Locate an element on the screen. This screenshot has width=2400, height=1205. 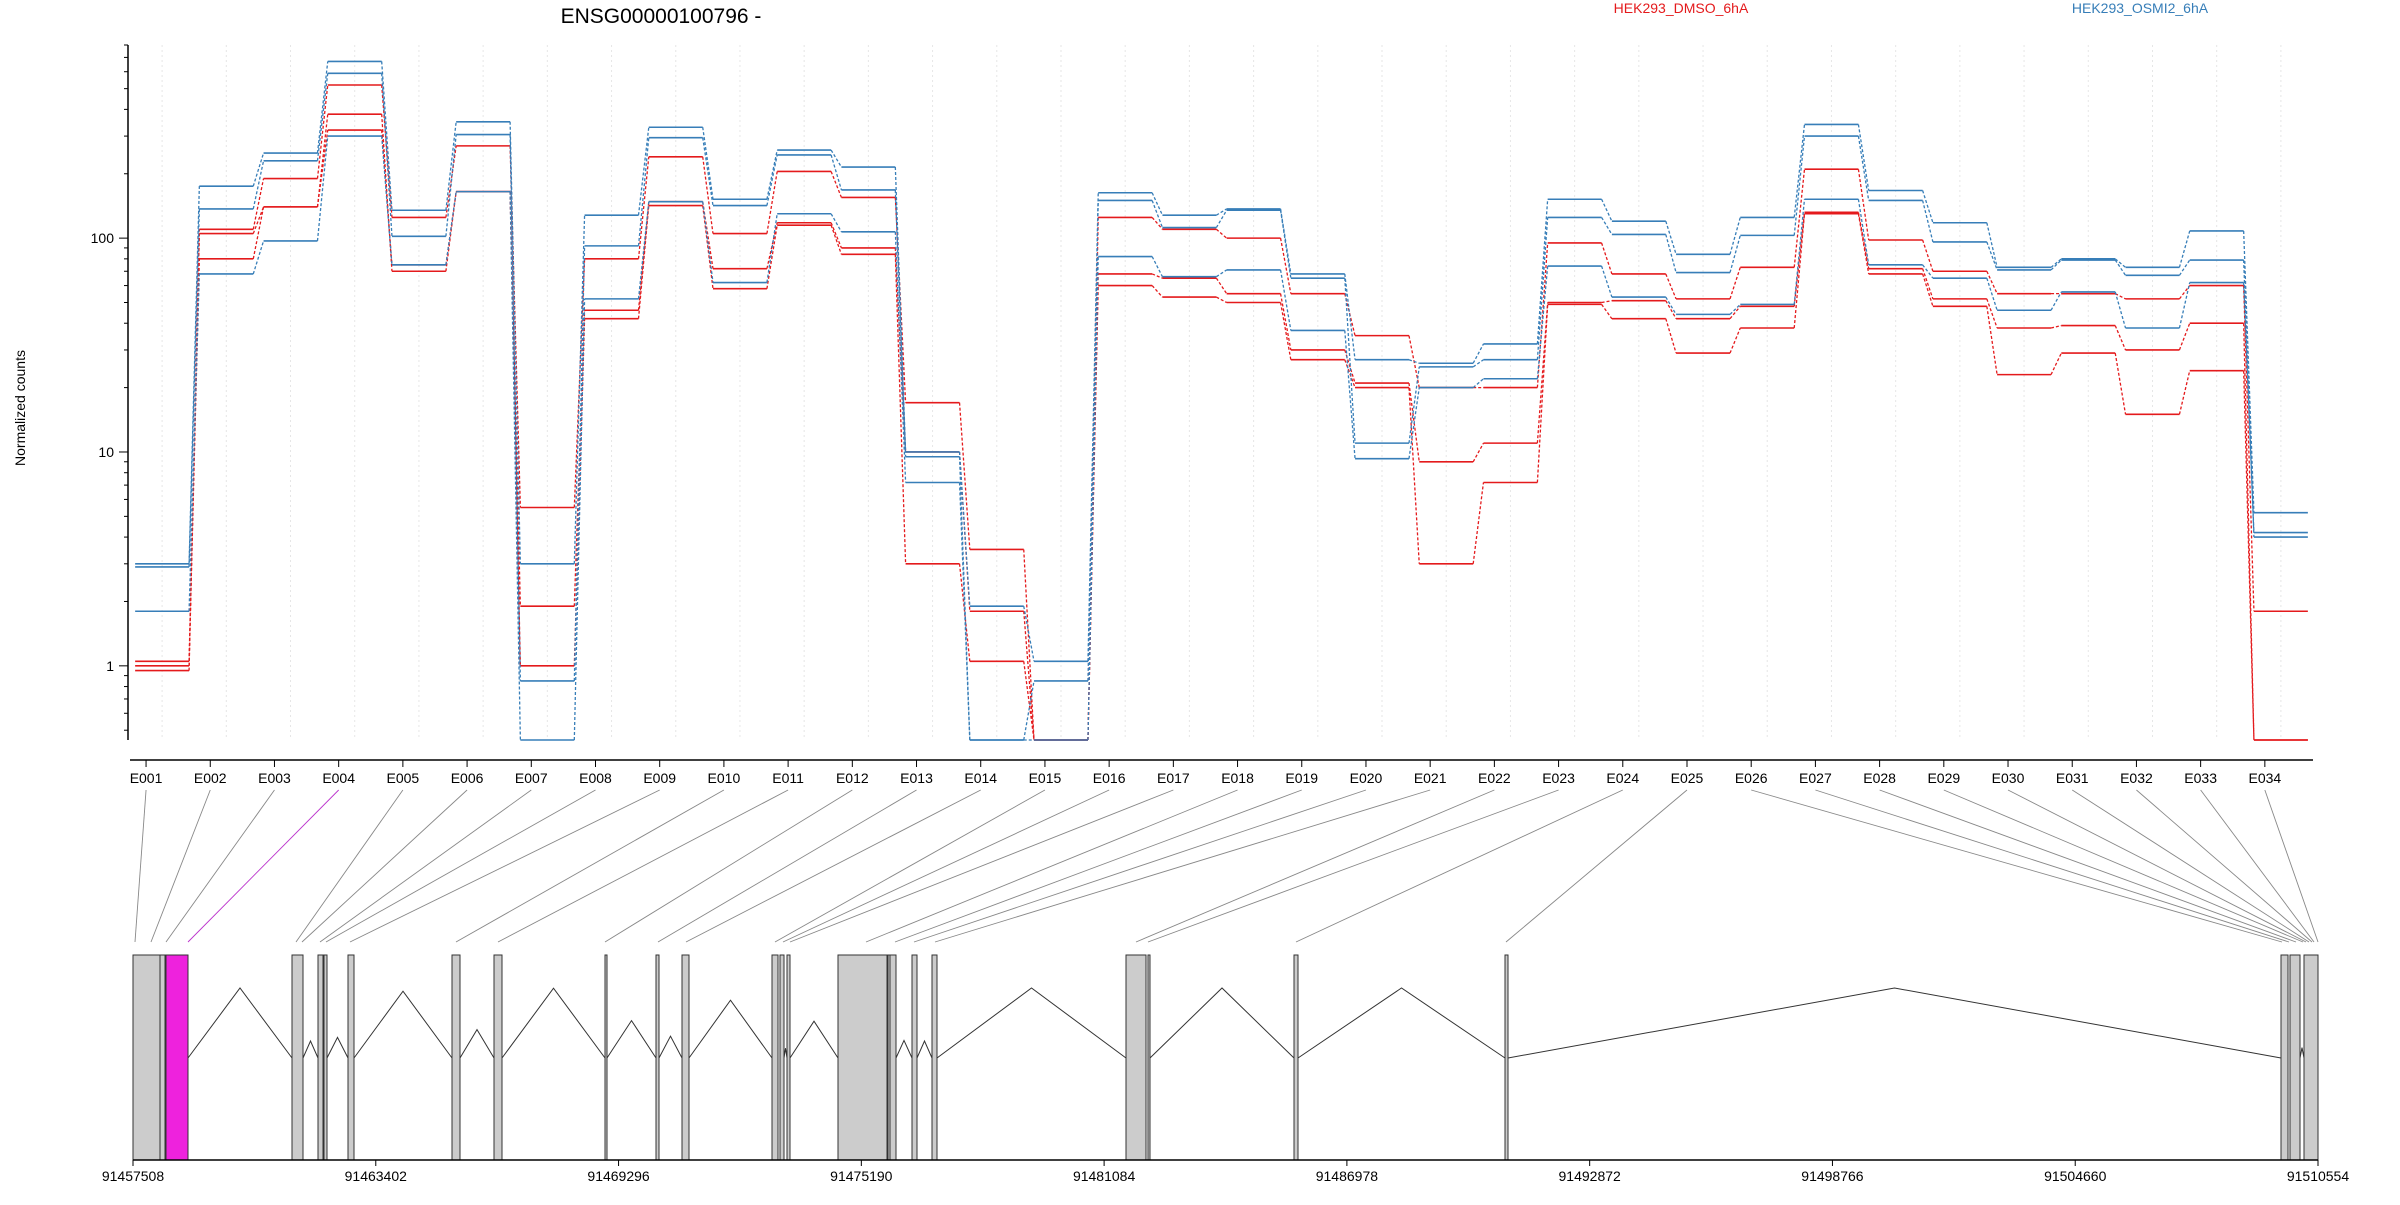
x-tick-label-e017: E017 is located at coordinates (1173, 778).